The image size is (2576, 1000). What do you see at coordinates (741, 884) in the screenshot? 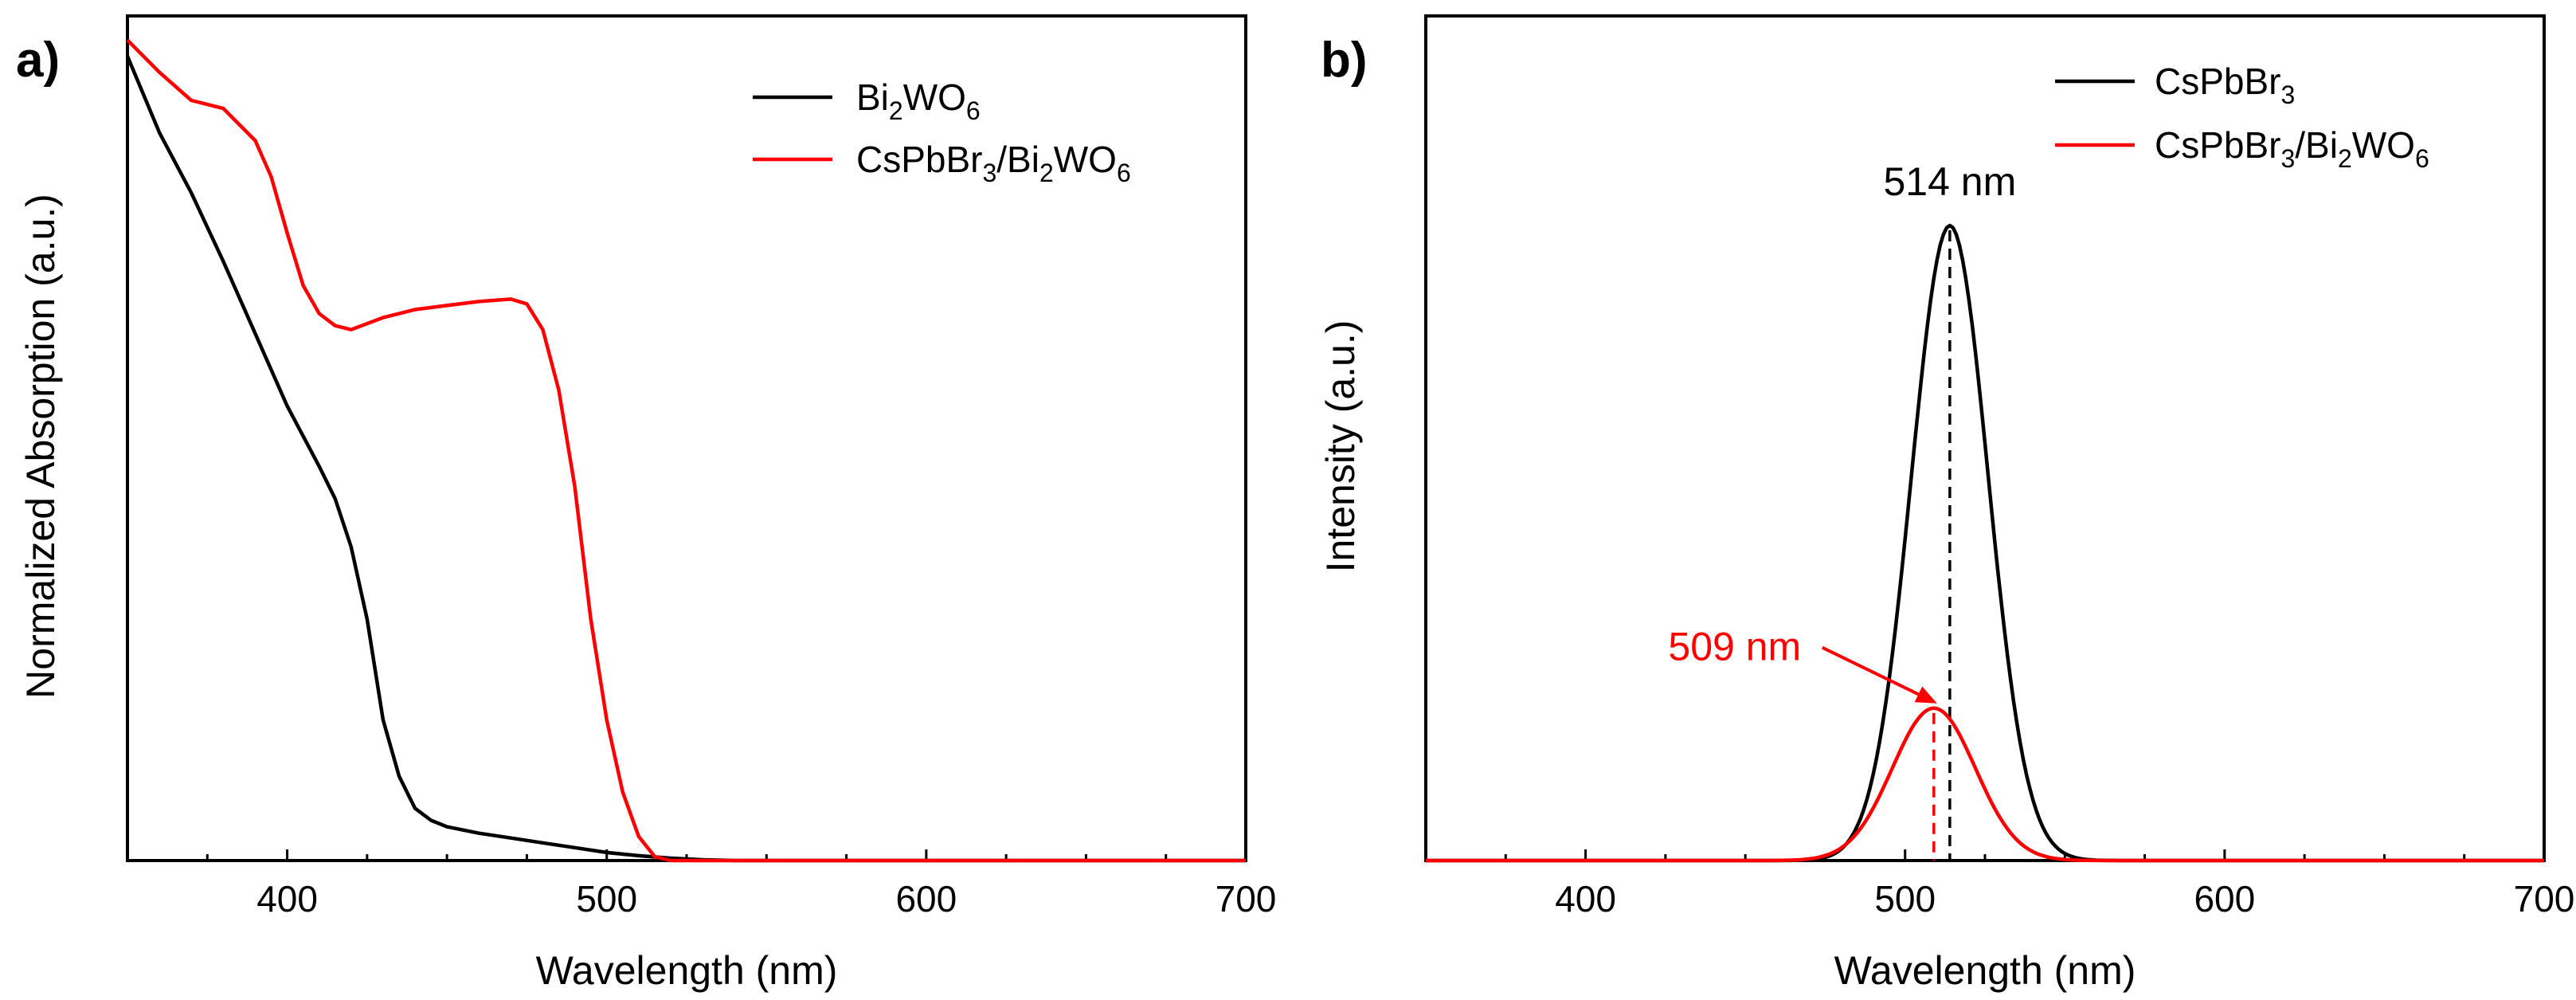
I see `panel-a-x-axis: 400 500 600 700` at bounding box center [741, 884].